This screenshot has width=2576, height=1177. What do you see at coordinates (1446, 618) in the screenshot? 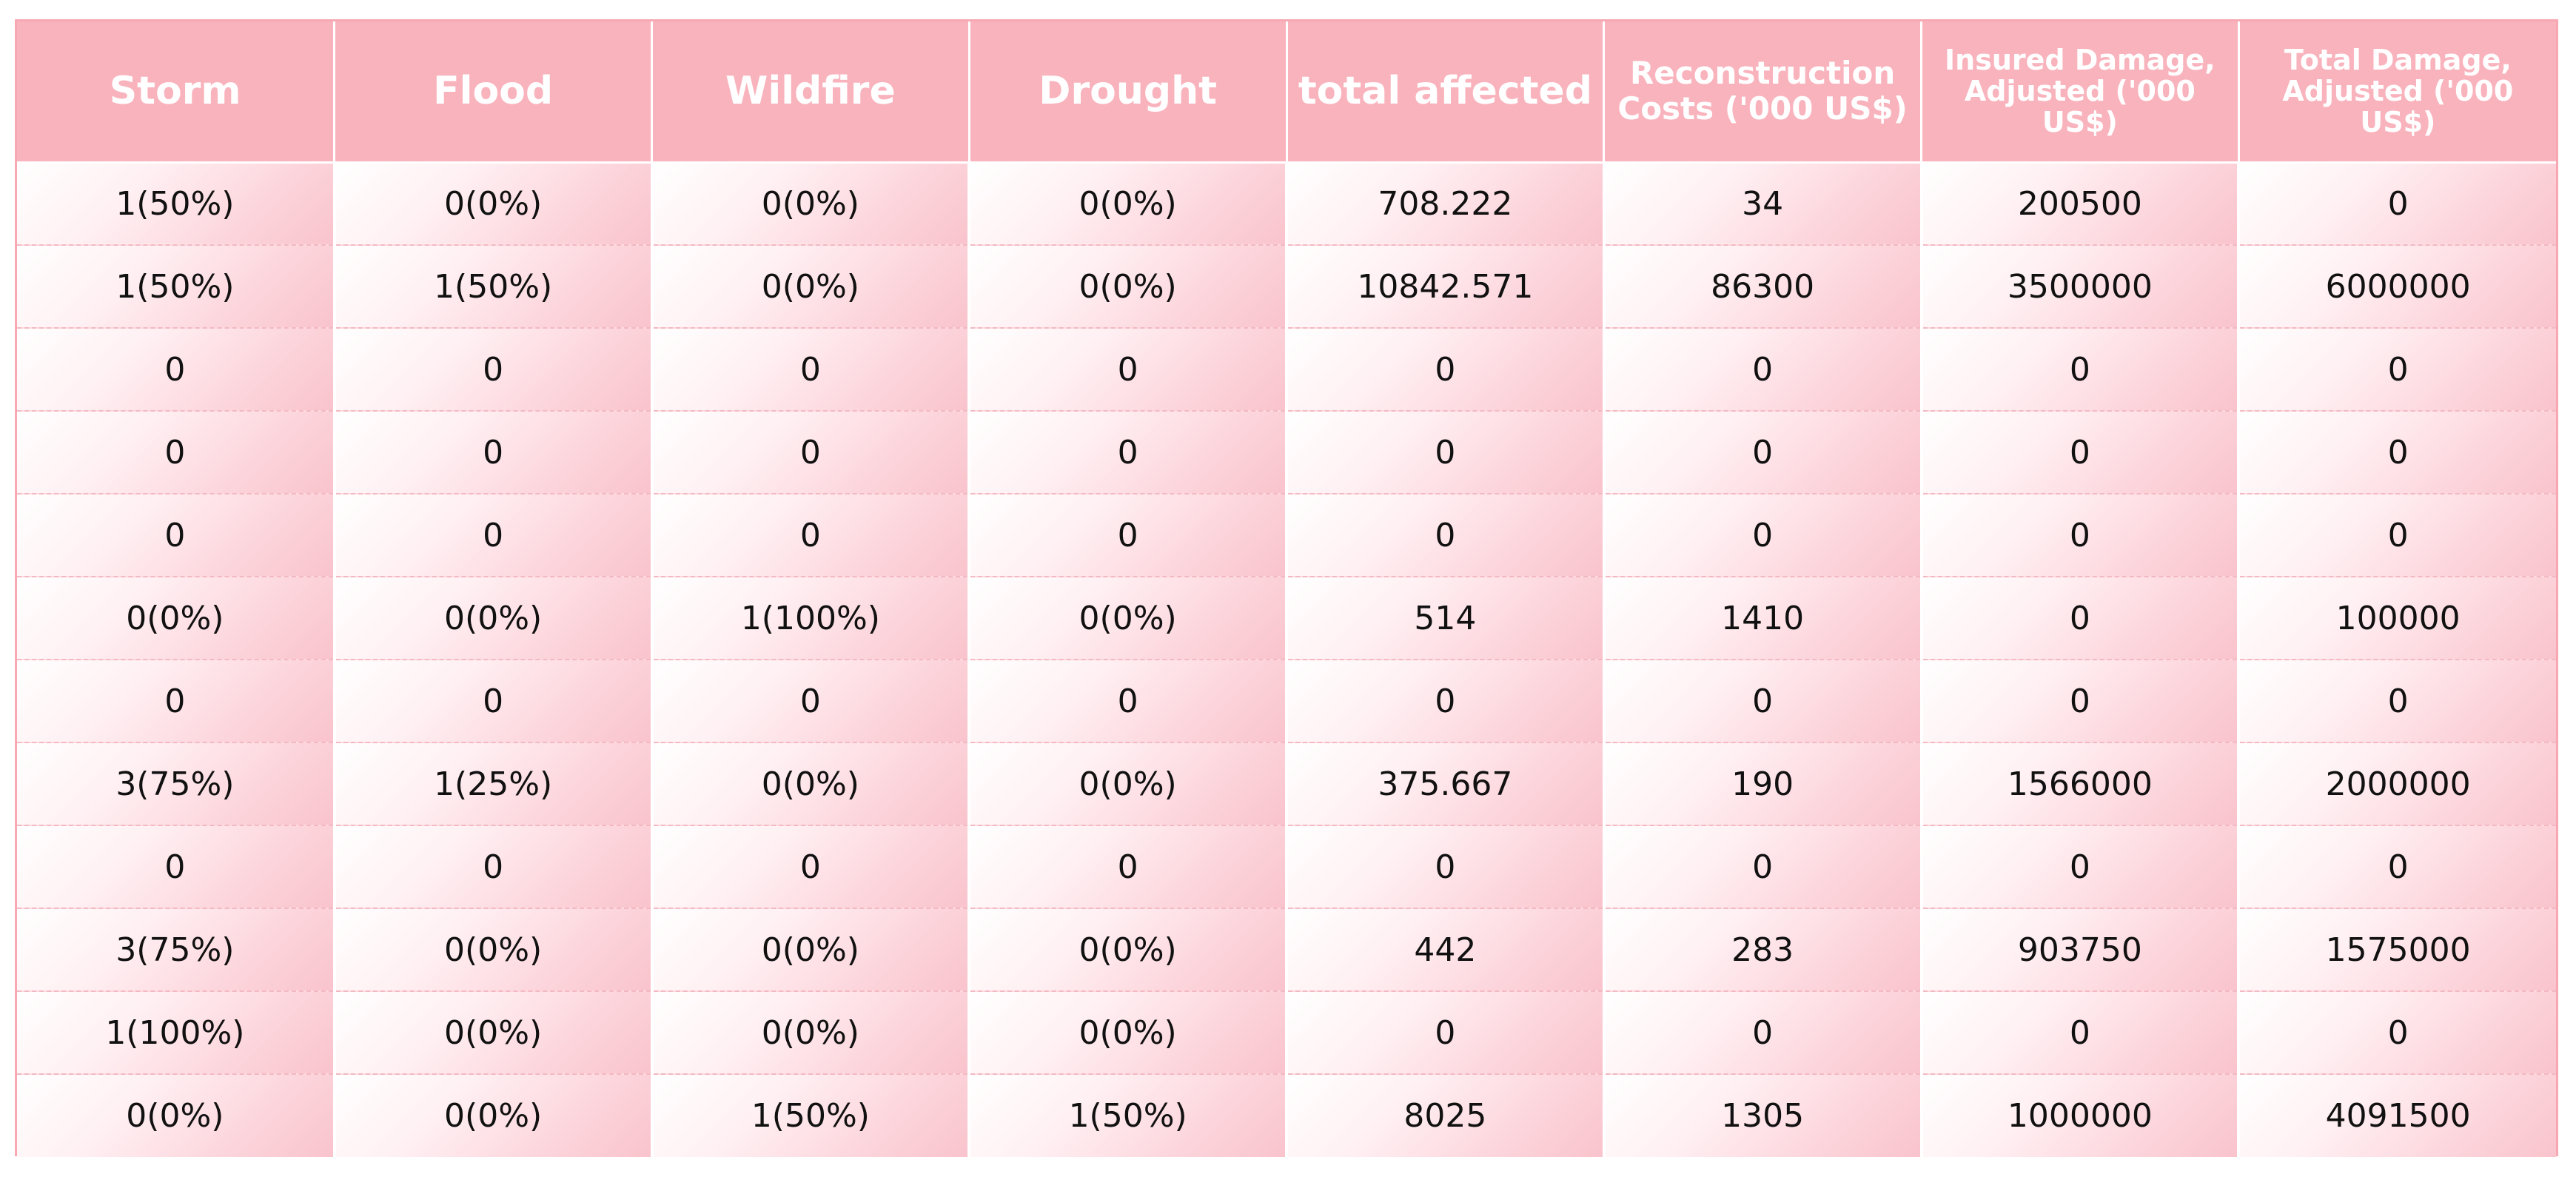
I see `cell-total-affected: 514` at bounding box center [1446, 618].